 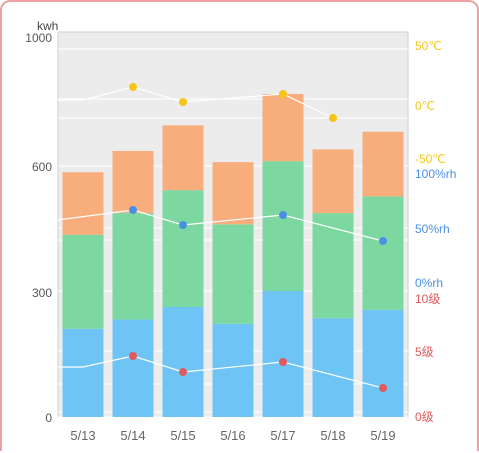 I want to click on right-axis-label: 10级, so click(x=427, y=299).